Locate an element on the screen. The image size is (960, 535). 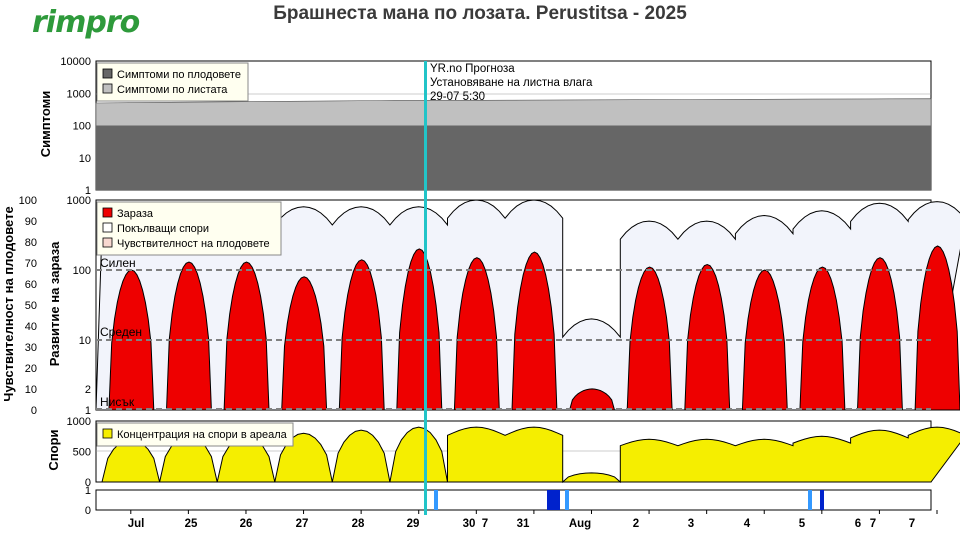
rain-ytick: 0 is located at coordinates (88, 511).